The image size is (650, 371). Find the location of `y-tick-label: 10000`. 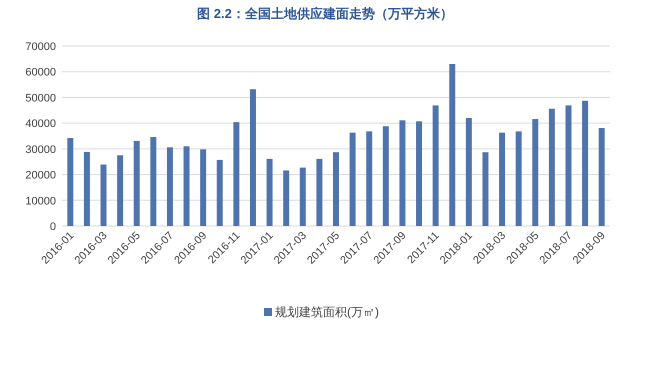

y-tick-label: 10000 is located at coordinates (40, 201).